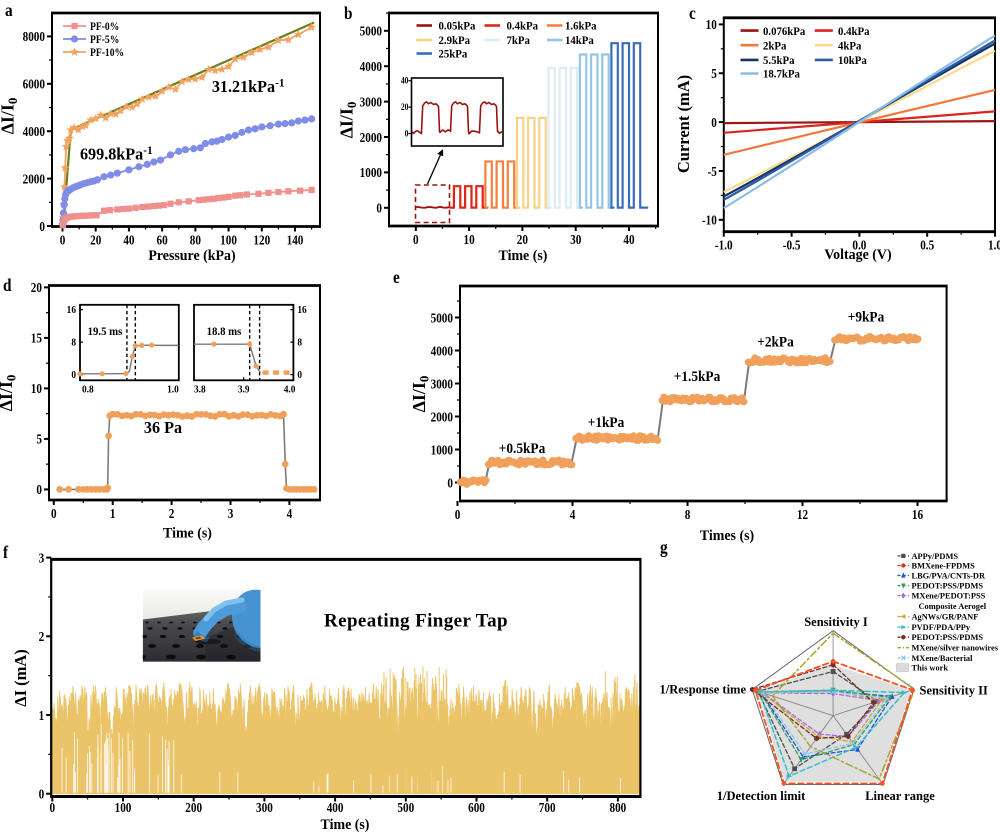 The height and width of the screenshot is (835, 1000). Describe the element at coordinates (442, 383) in the screenshot. I see `svg-text: 3000` at that location.